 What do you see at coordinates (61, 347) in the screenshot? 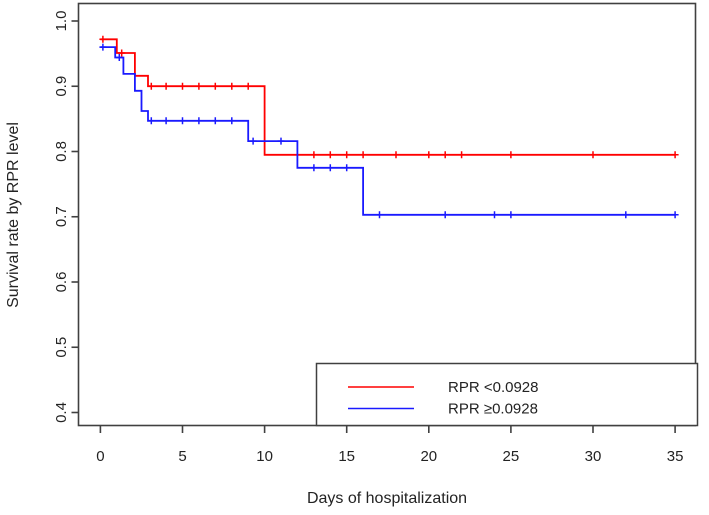
I see `y-tick-label: 0.5` at bounding box center [61, 347].